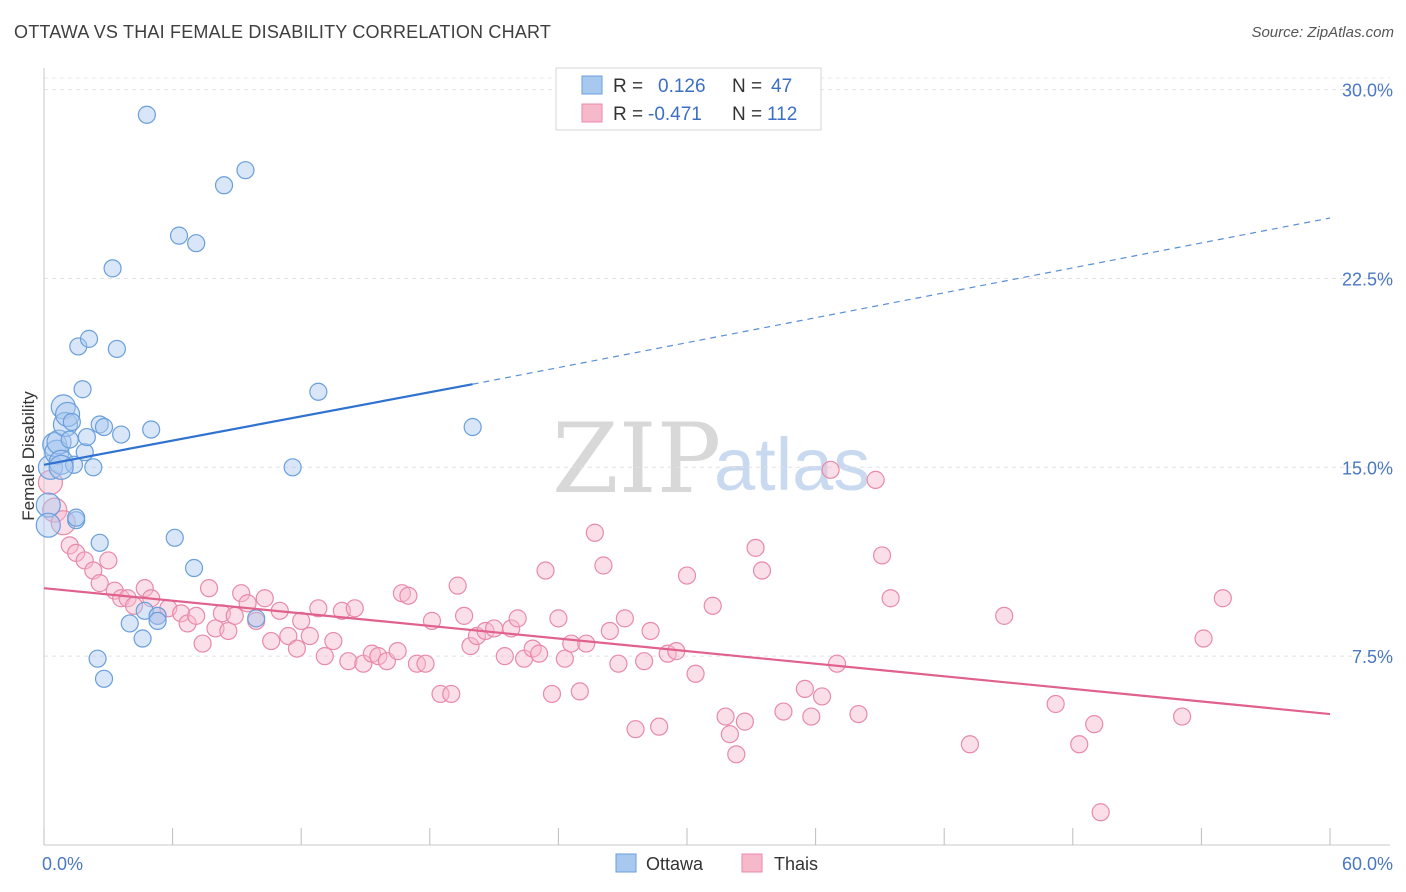 The image size is (1406, 892). What do you see at coordinates (716, 863) in the screenshot?
I see `bottom-legend: Ottawa Thais` at bounding box center [716, 863].